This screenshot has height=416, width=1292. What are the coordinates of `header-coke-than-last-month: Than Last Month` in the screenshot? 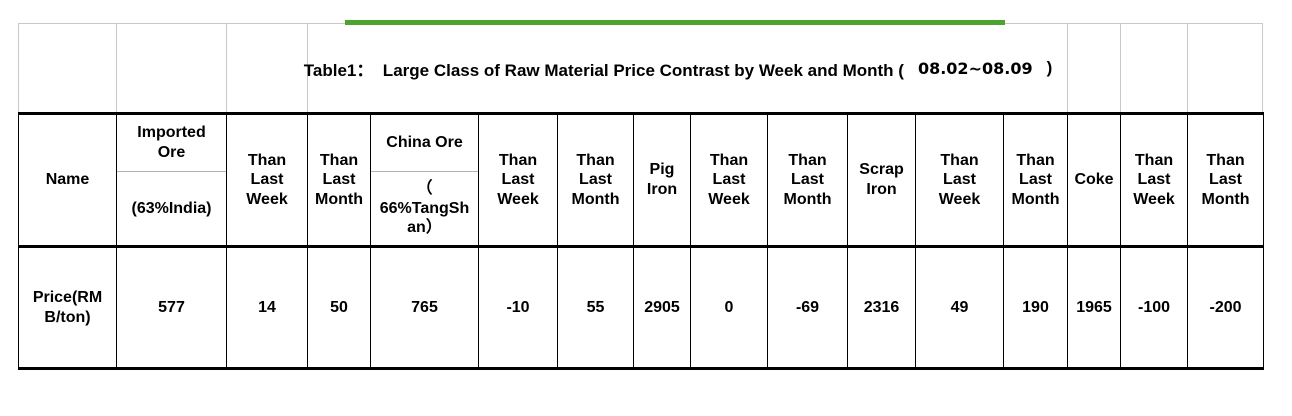 It's located at (1225, 180).